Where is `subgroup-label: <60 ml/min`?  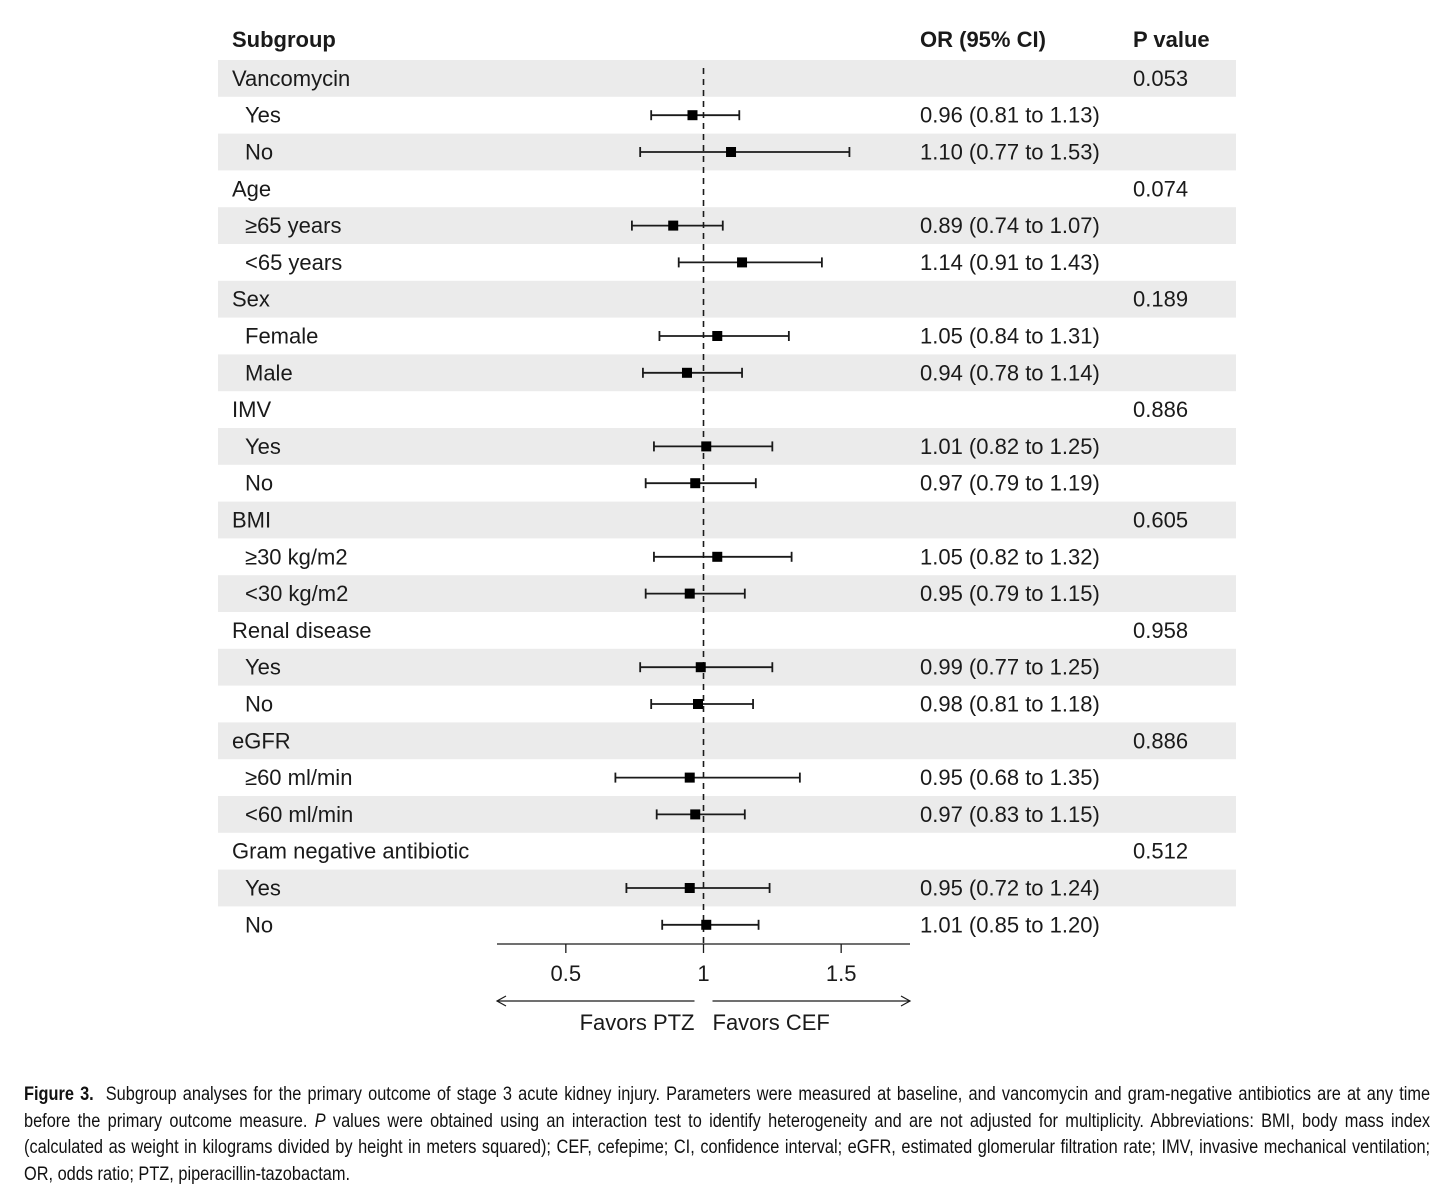 subgroup-label: <60 ml/min is located at coordinates (299, 814).